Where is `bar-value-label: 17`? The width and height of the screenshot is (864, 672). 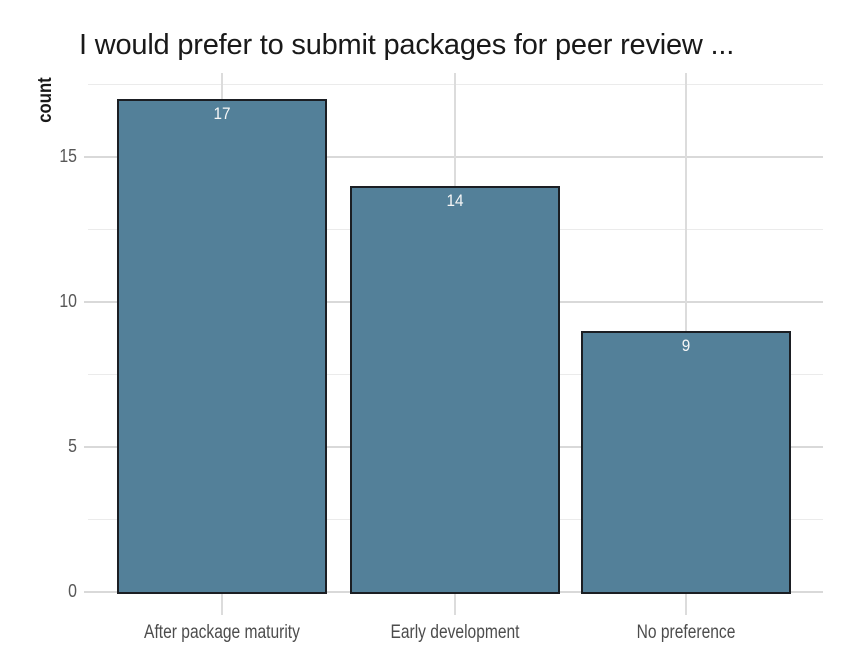 bar-value-label: 17 is located at coordinates (222, 113).